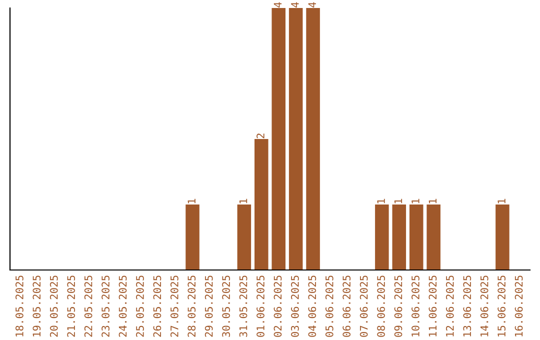 Image resolution: width=540 pixels, height=340 pixels. Describe the element at coordinates (312, 306) in the screenshot. I see `x-tick-label: 04.06.2025` at that location.